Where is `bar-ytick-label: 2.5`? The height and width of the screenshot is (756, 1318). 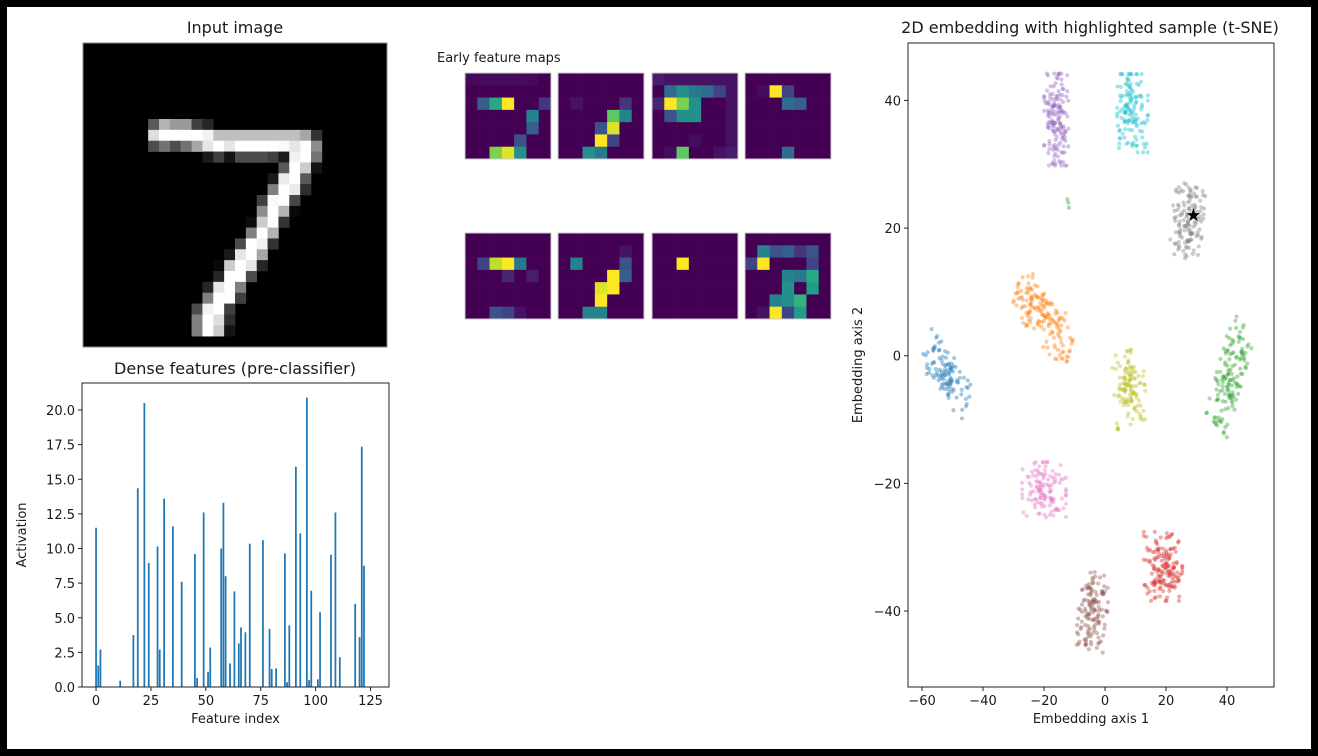 bar-ytick-label: 2.5 is located at coordinates (64, 653).